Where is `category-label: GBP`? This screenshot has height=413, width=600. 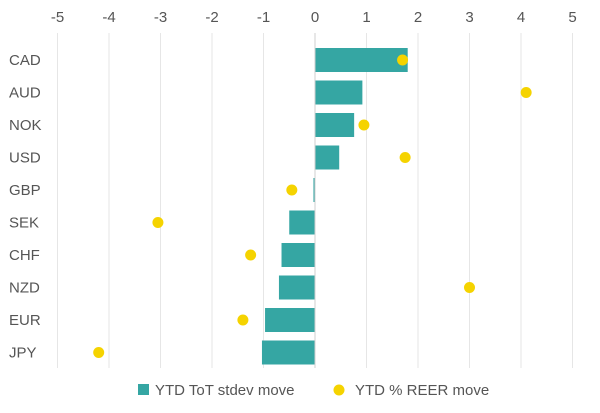
category-label: GBP is located at coordinates (25, 190).